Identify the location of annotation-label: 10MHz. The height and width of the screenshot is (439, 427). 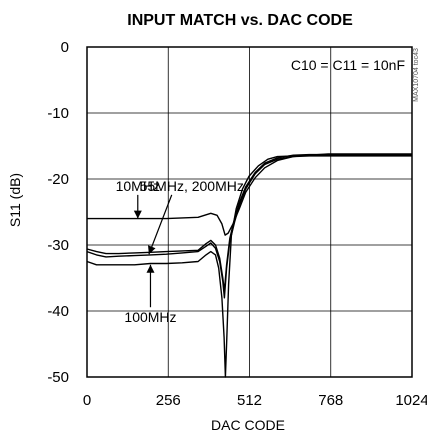
(138, 186).